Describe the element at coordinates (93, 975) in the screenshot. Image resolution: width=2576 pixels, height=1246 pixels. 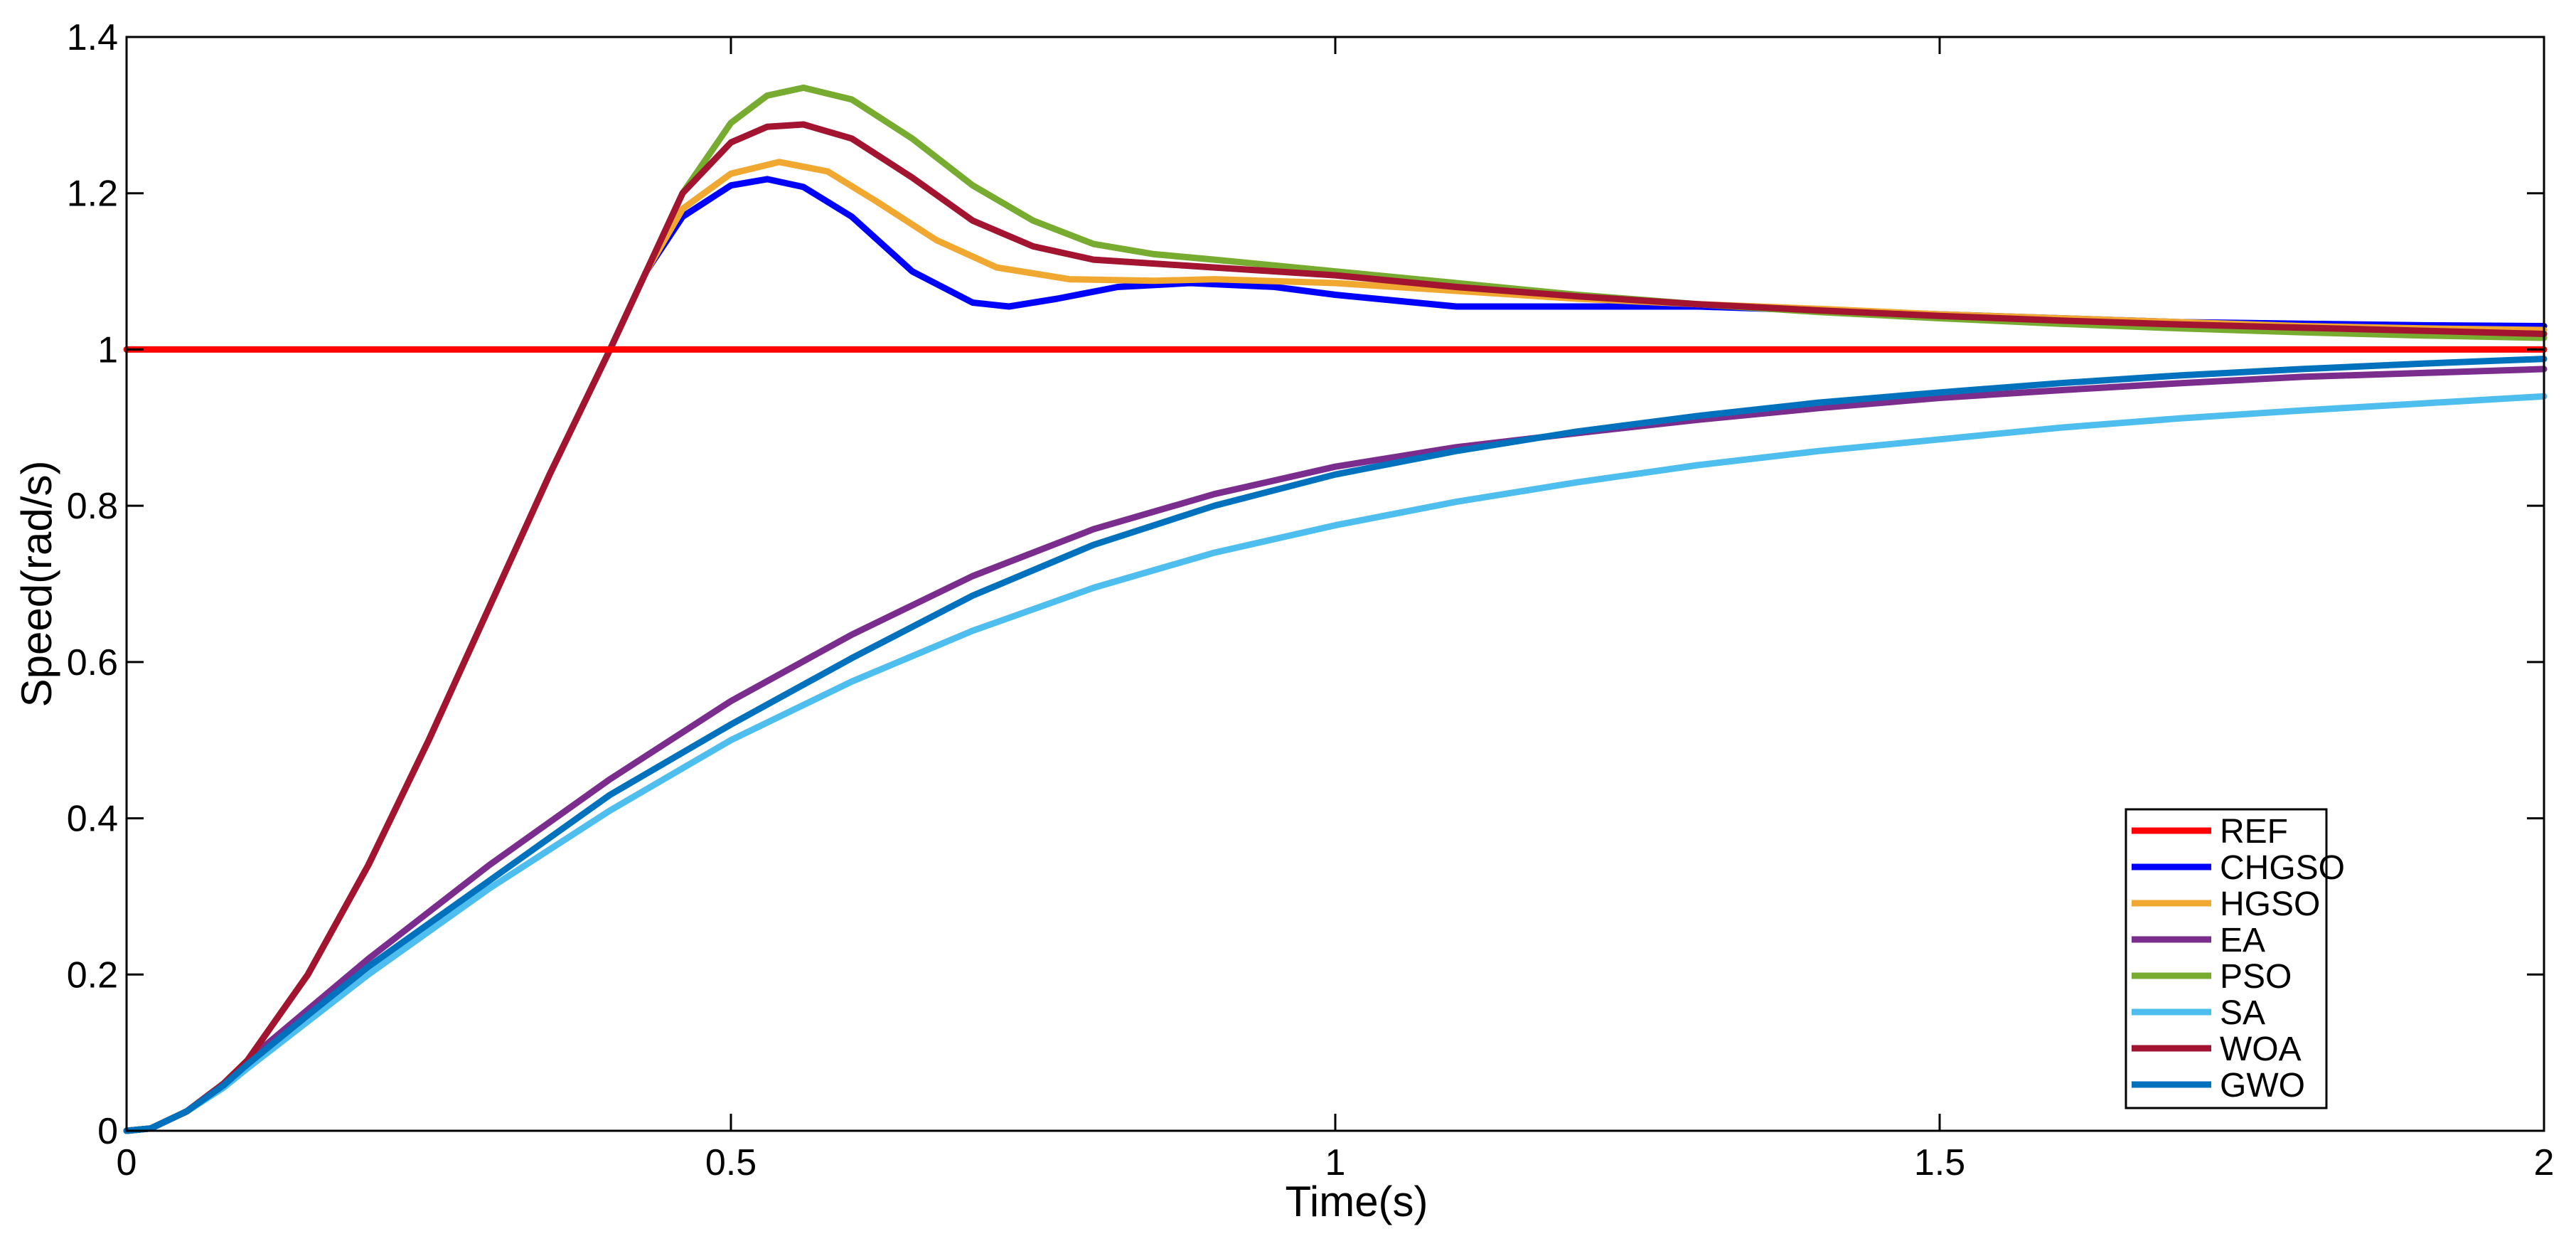
I see `y-tick-label: 0.2` at that location.